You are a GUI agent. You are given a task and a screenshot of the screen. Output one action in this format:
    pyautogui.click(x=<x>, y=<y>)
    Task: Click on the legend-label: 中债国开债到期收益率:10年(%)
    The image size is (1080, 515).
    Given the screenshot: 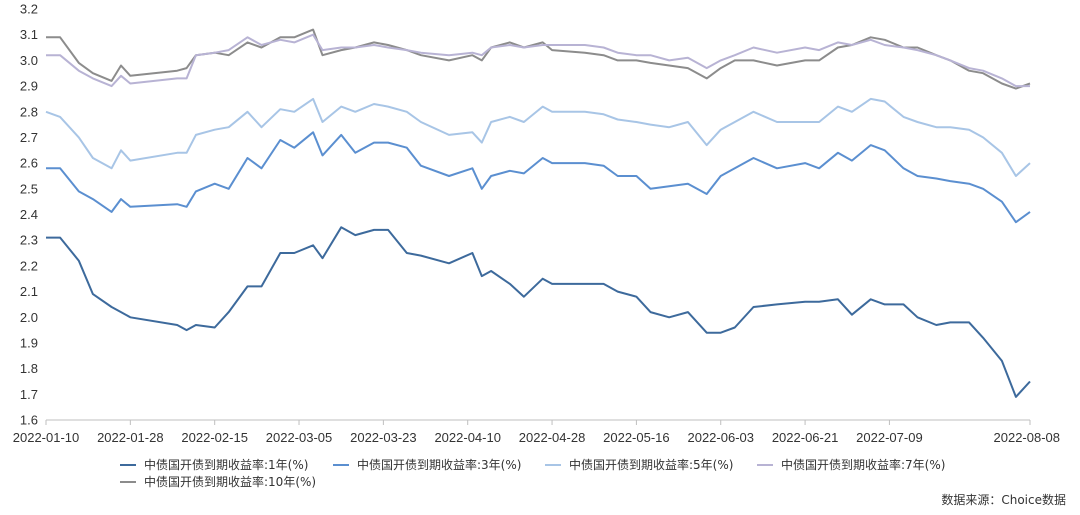 What is the action you would take?
    pyautogui.click(x=230, y=481)
    